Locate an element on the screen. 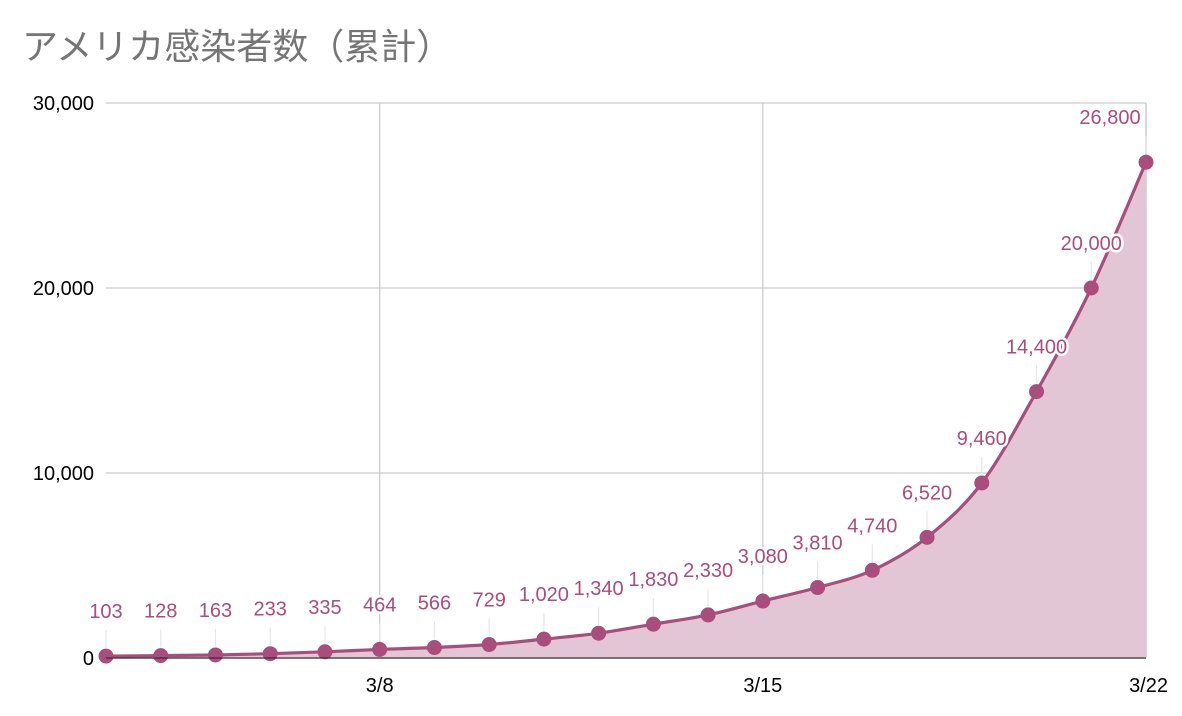  chart-title: アメリカ感染者数（累計） is located at coordinates (237, 47).